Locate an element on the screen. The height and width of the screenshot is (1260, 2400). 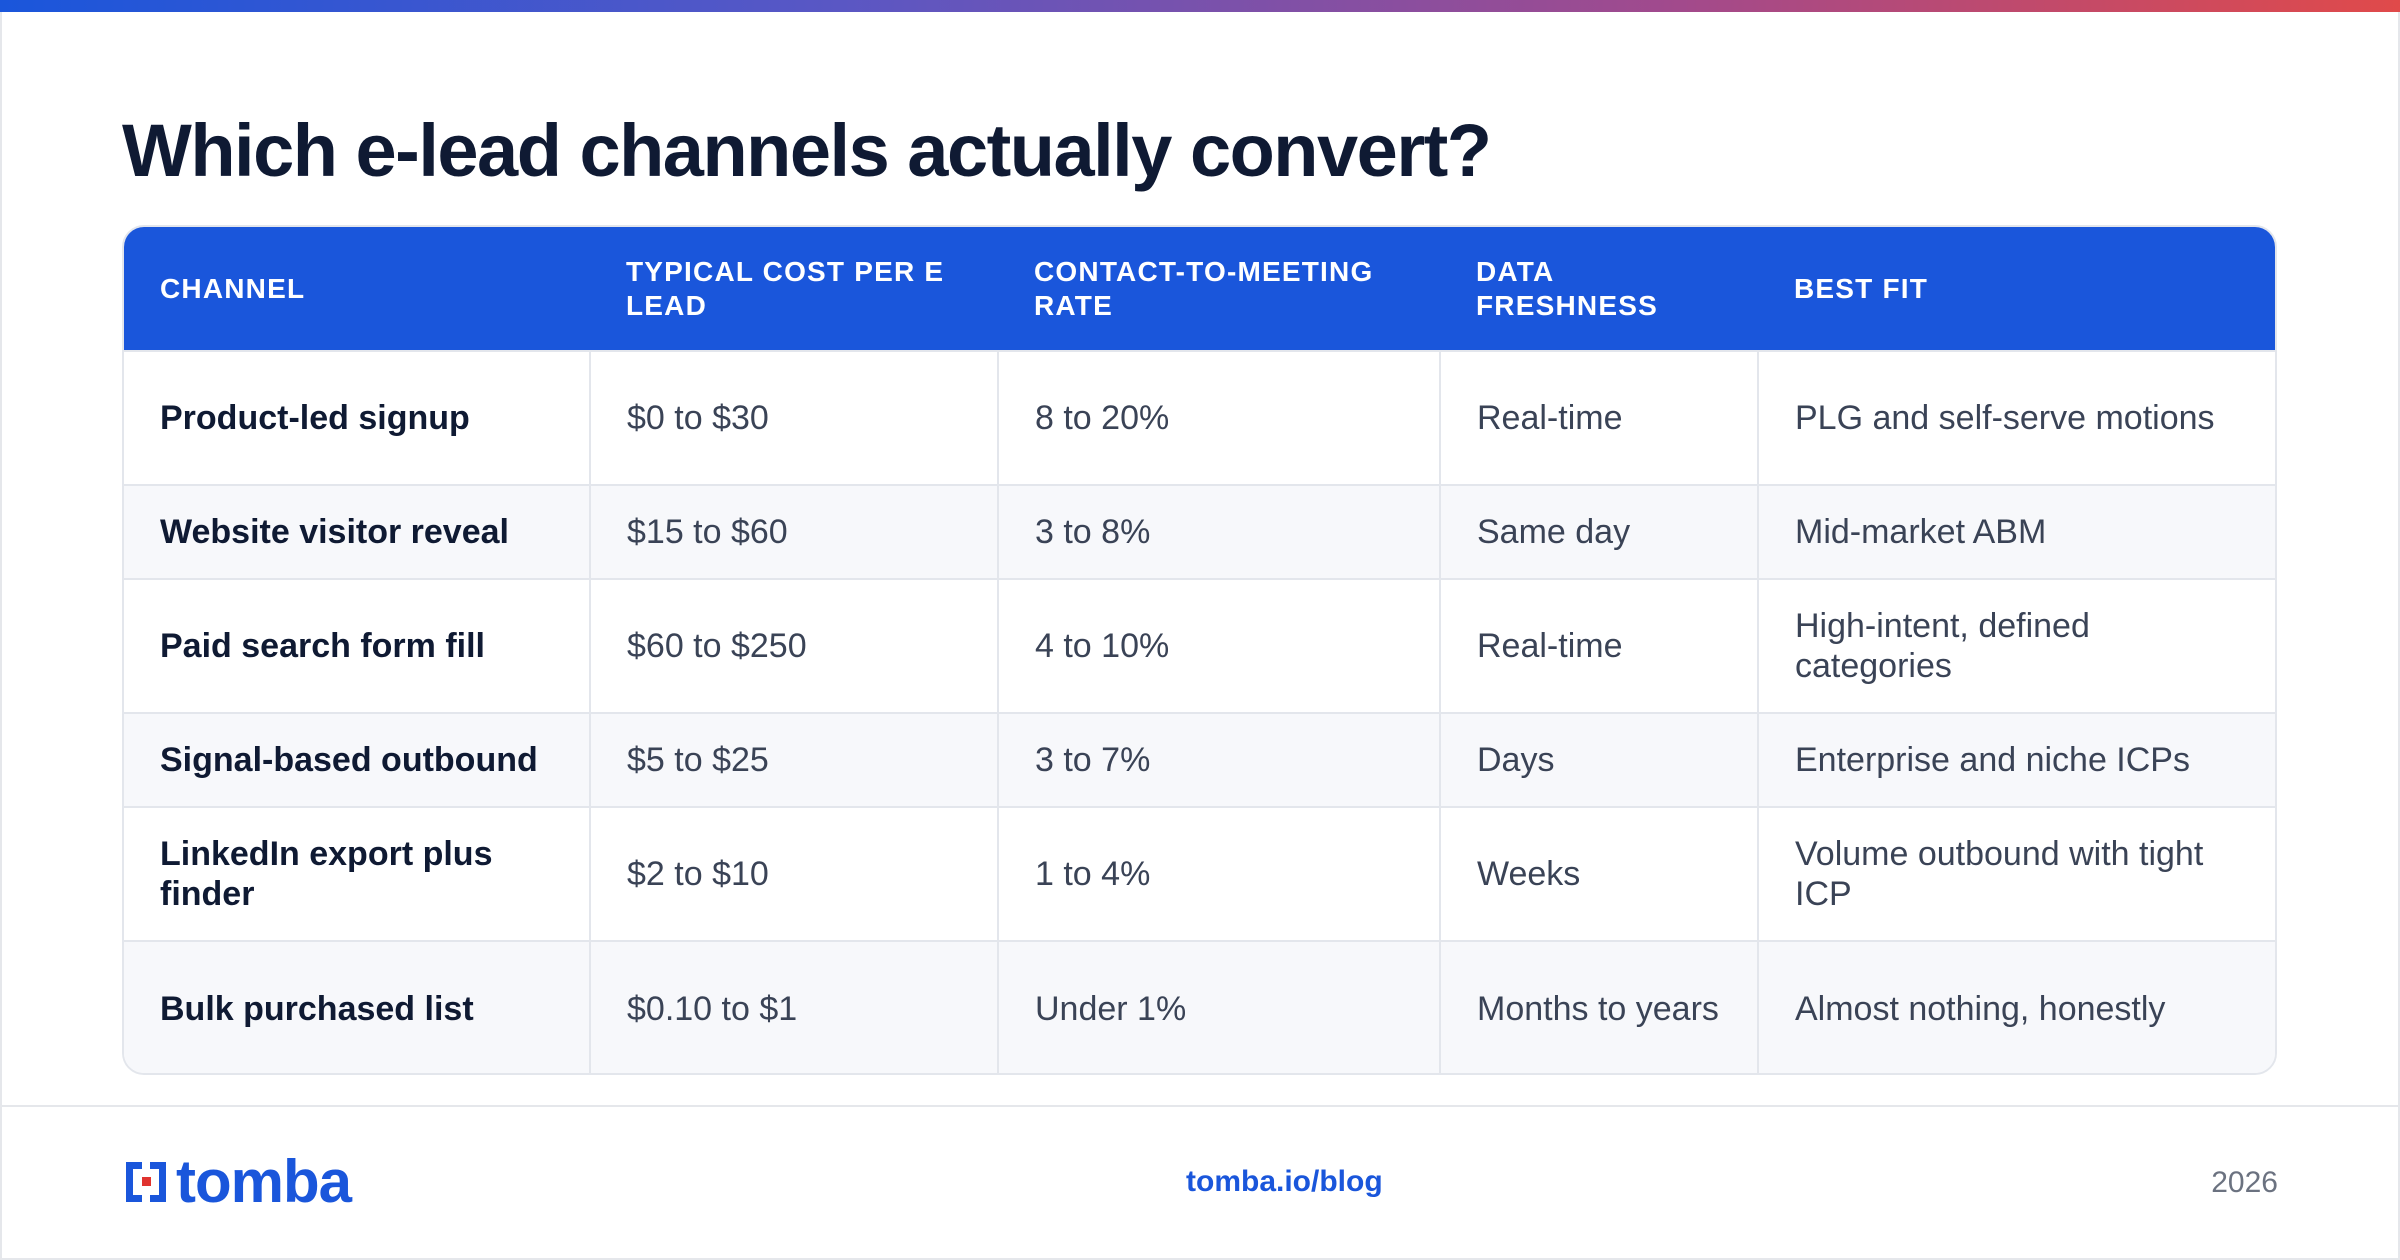
page-title: Which e-lead channels actually convert? is located at coordinates (807, 150).